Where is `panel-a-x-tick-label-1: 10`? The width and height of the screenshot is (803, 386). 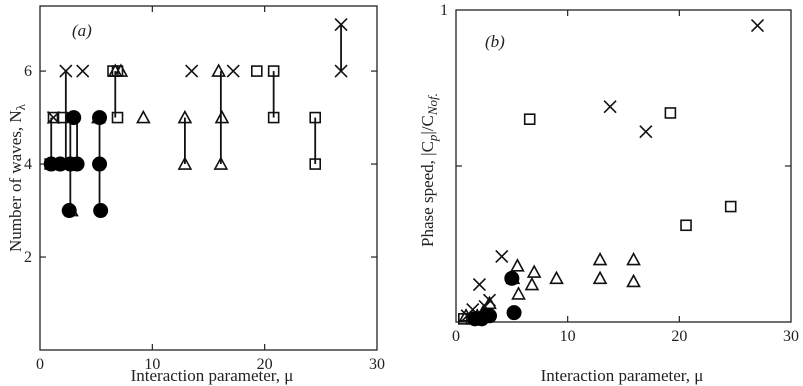 panel-a-x-tick-label-1: 10 is located at coordinates (152, 364).